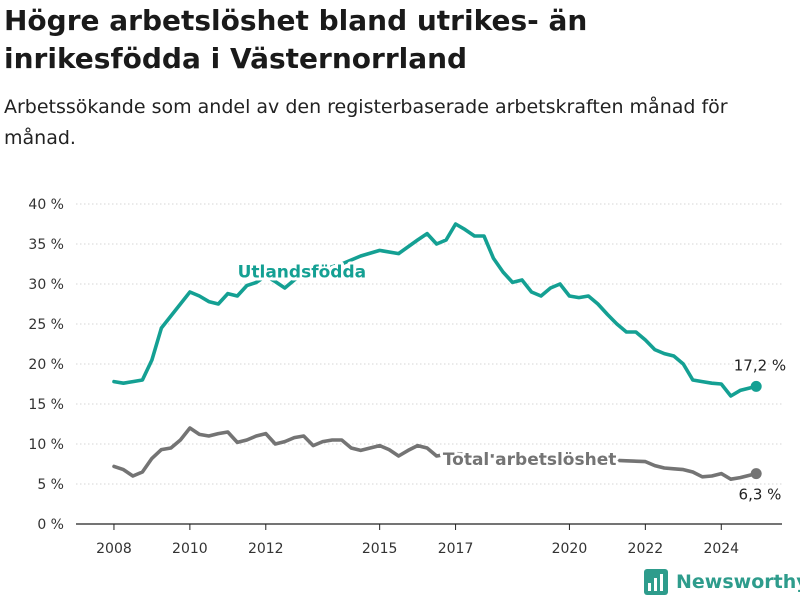  I want to click on x-tick-label: 2015, so click(380, 549).